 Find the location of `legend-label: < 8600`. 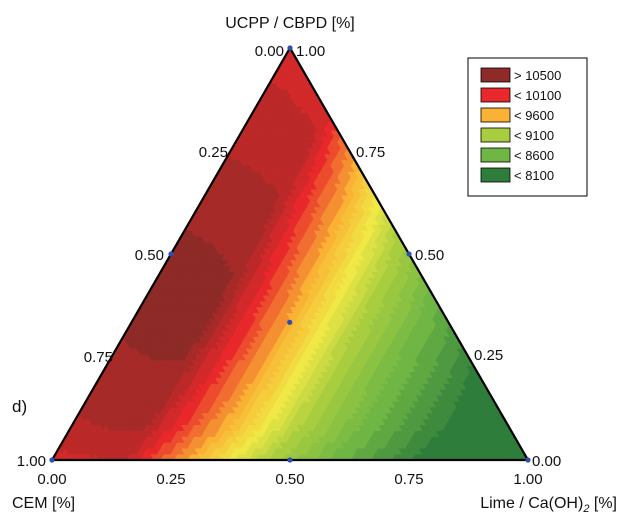

legend-label: < 8600 is located at coordinates (534, 155).